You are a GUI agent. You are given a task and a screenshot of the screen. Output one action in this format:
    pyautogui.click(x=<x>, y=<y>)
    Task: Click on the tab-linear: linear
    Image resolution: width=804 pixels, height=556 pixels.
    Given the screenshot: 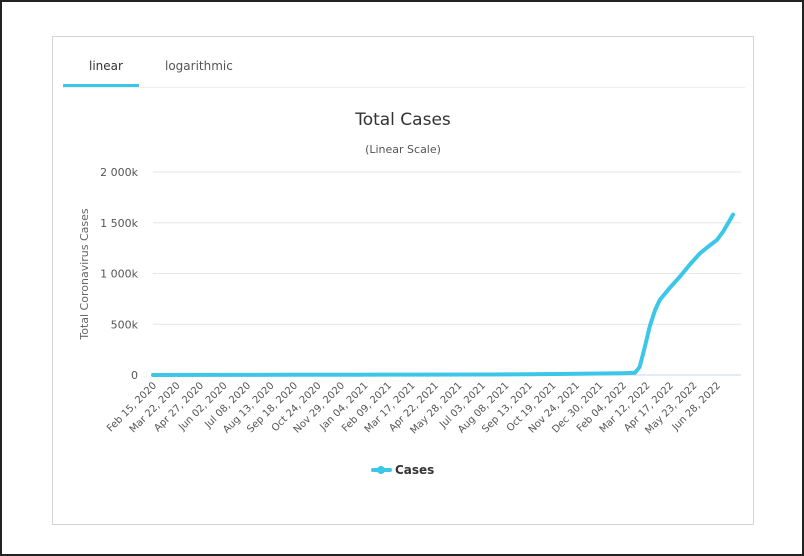 What is the action you would take?
    pyautogui.click(x=106, y=66)
    